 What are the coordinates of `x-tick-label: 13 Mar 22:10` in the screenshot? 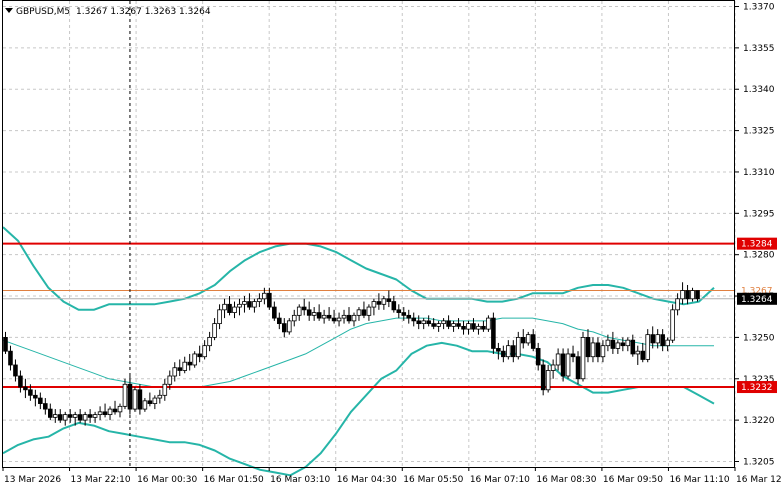 It's located at (101, 480).